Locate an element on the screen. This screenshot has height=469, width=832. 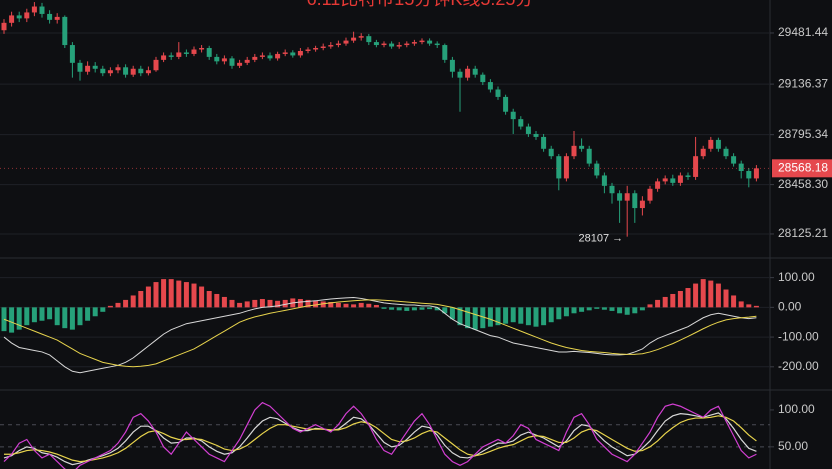
y-tick-label: 28125.21 is located at coordinates (803, 233).